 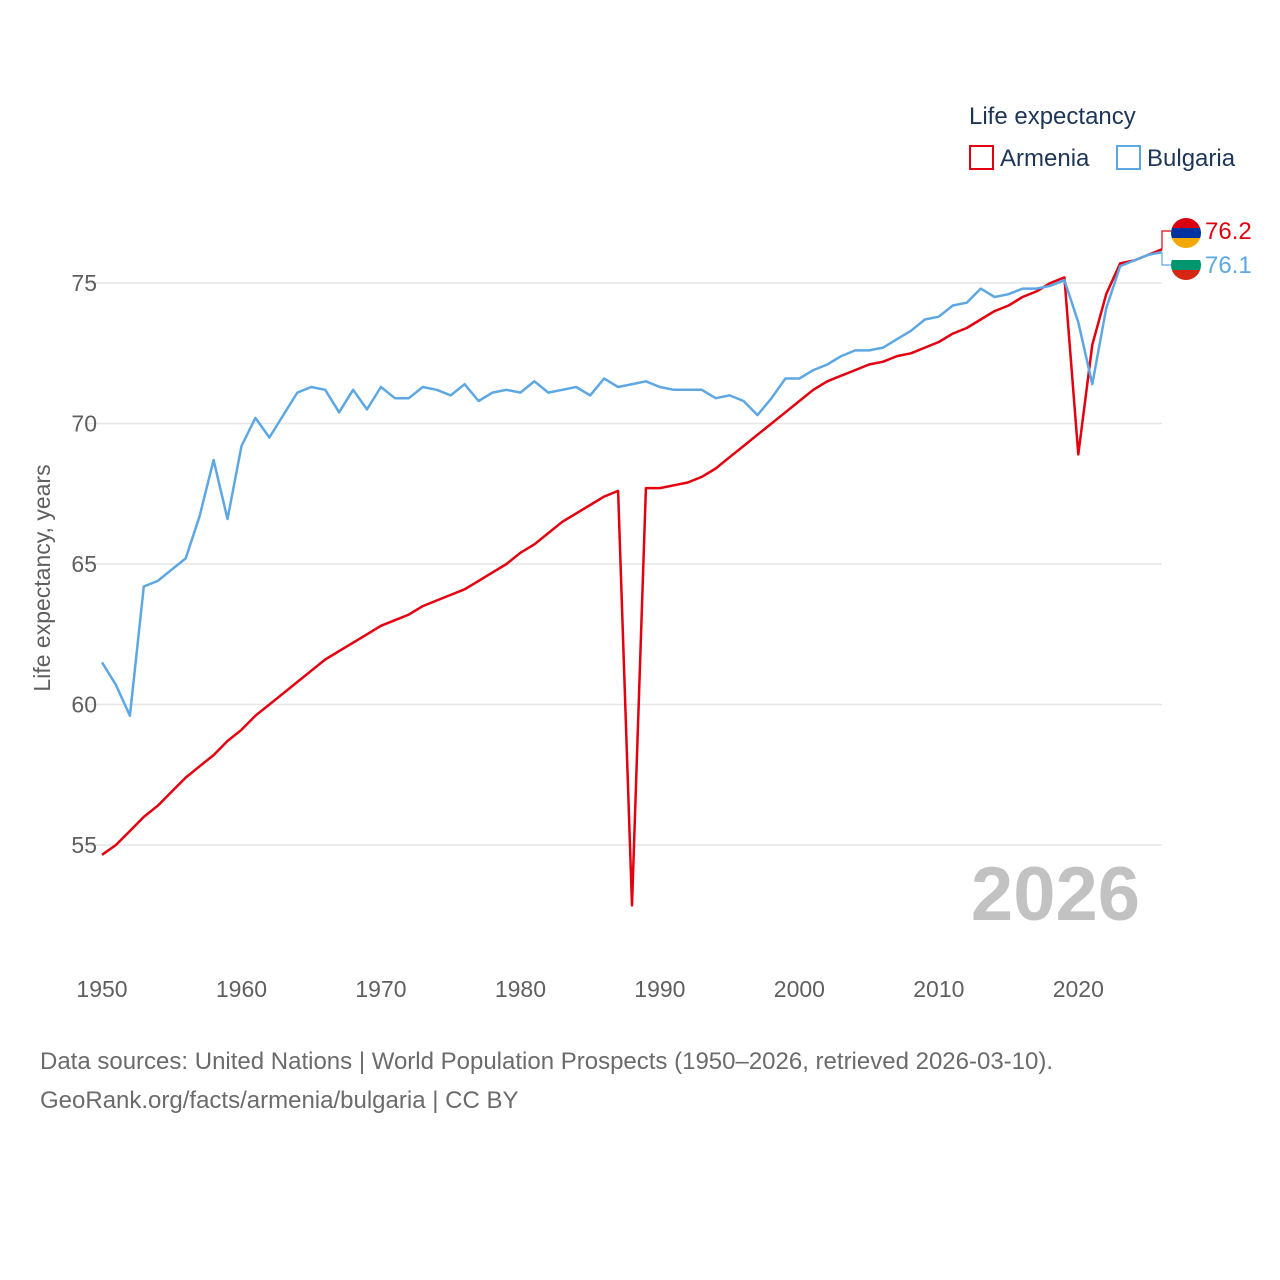 What do you see at coordinates (1186, 265) in the screenshot?
I see `bulgaria-flag-icon` at bounding box center [1186, 265].